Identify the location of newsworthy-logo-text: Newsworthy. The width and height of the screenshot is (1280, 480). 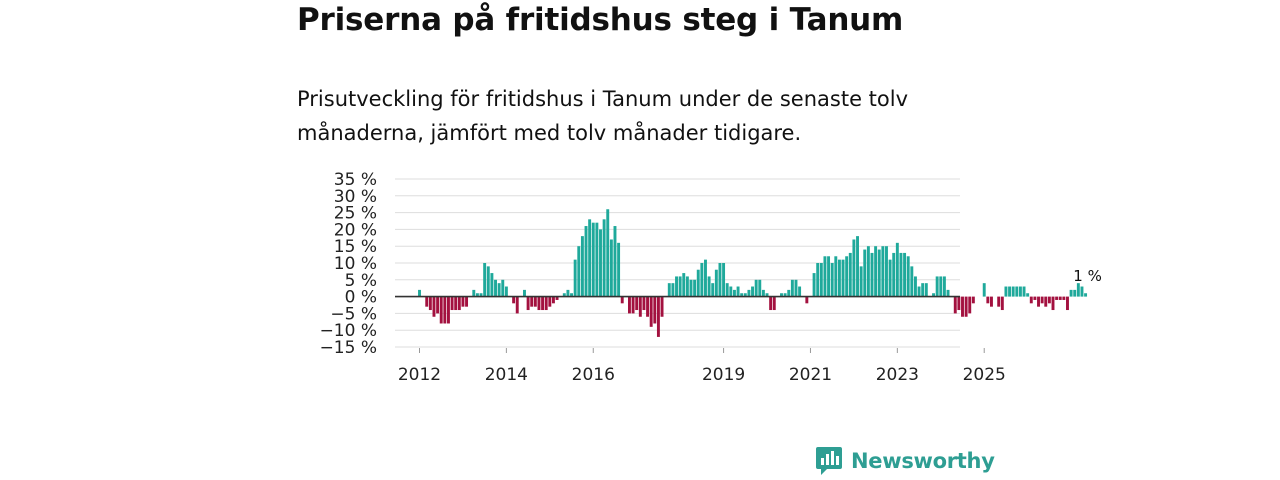
(923, 461).